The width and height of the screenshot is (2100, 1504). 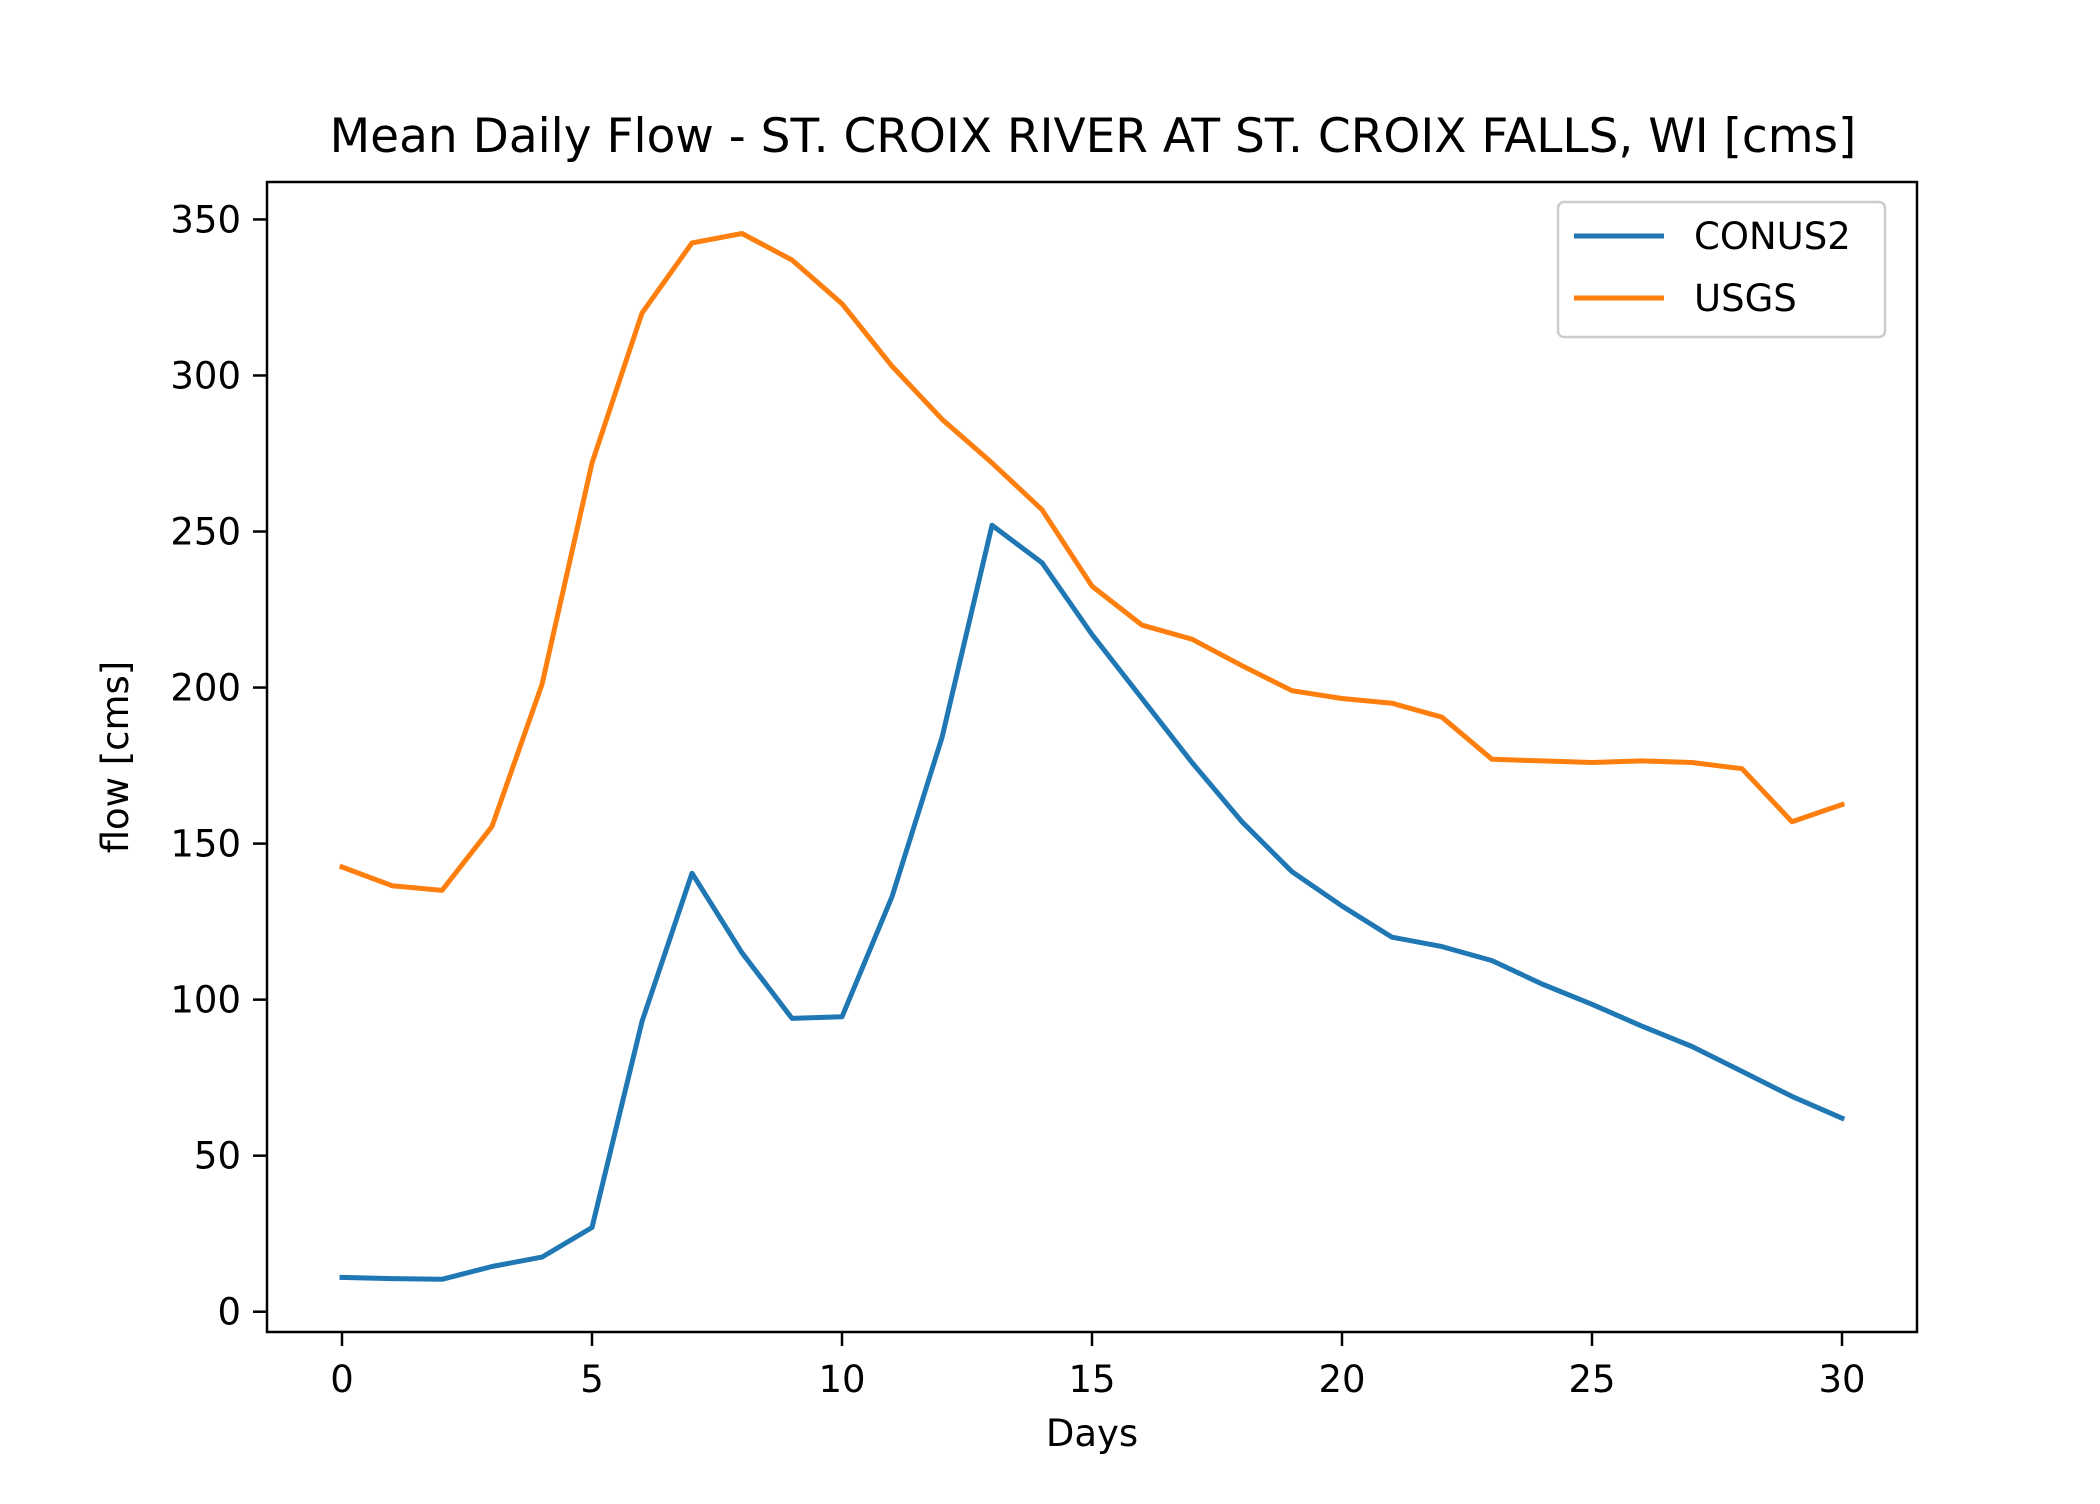 What do you see at coordinates (229, 1312) in the screenshot?
I see `y-tick-label: 0` at bounding box center [229, 1312].